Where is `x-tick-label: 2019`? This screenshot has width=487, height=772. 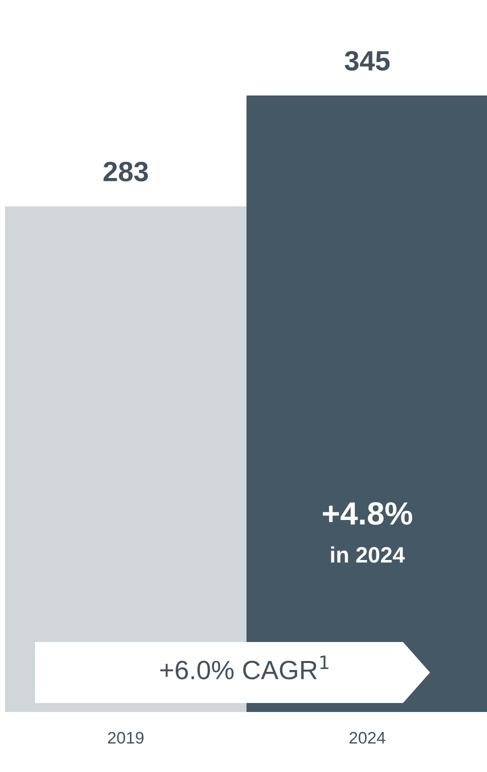 x-tick-label: 2019 is located at coordinates (126, 738).